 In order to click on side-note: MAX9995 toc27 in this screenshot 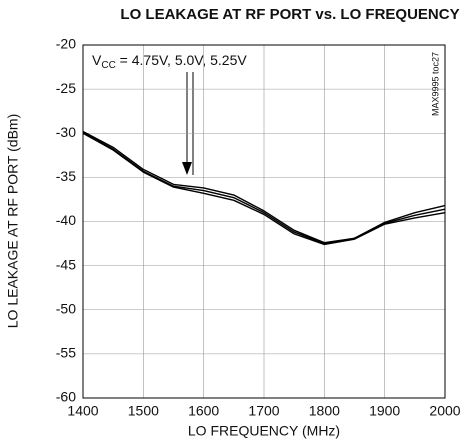, I will do `click(435, 84)`.